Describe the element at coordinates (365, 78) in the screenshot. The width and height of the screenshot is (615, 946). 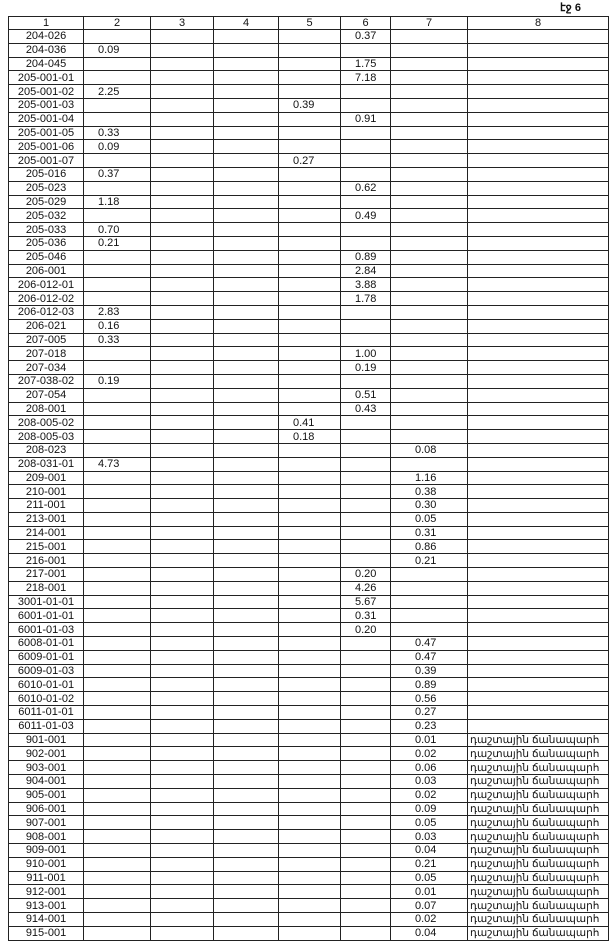
I see `value-cell: 7.18` at that location.